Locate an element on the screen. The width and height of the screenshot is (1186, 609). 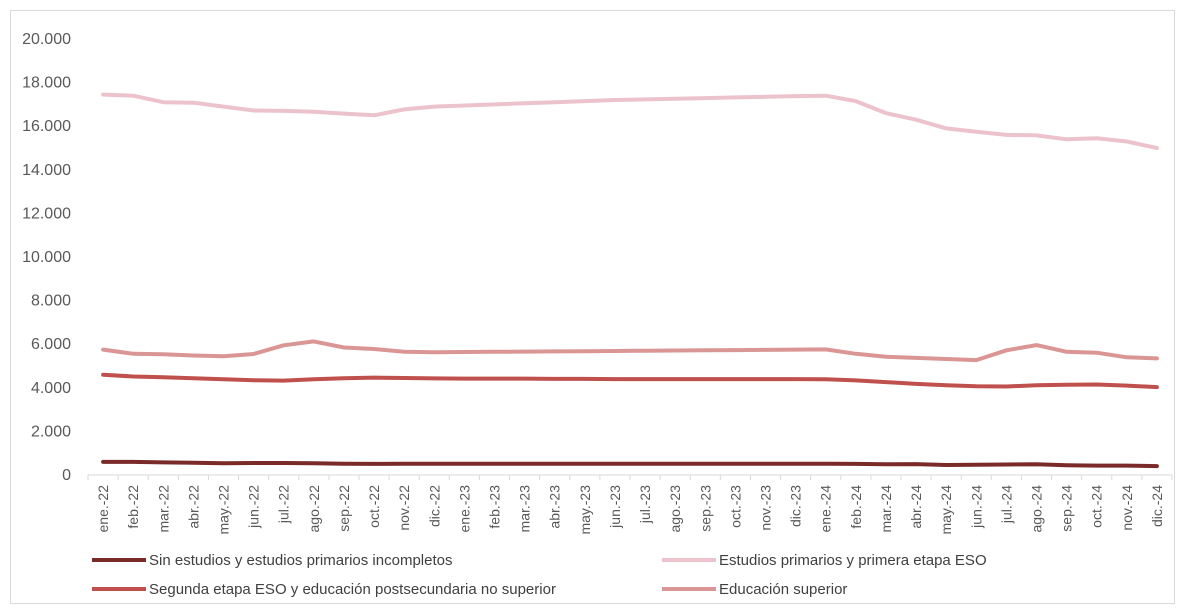
y-tick-label: 18.000 is located at coordinates (46, 83).